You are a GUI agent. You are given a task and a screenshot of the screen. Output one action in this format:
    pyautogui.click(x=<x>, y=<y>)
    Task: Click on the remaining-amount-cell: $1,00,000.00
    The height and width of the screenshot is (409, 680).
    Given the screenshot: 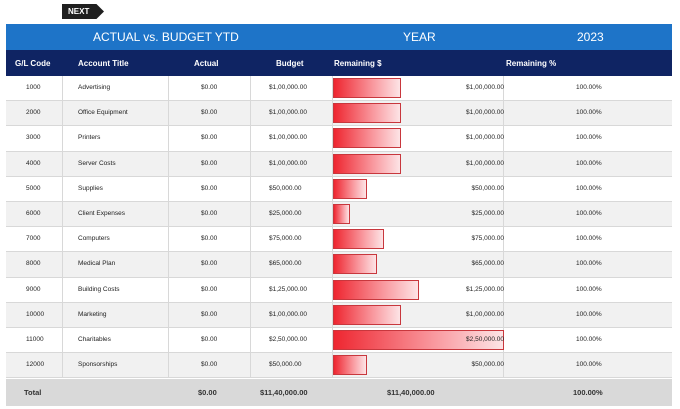 What is the action you would take?
    pyautogui.click(x=485, y=138)
    